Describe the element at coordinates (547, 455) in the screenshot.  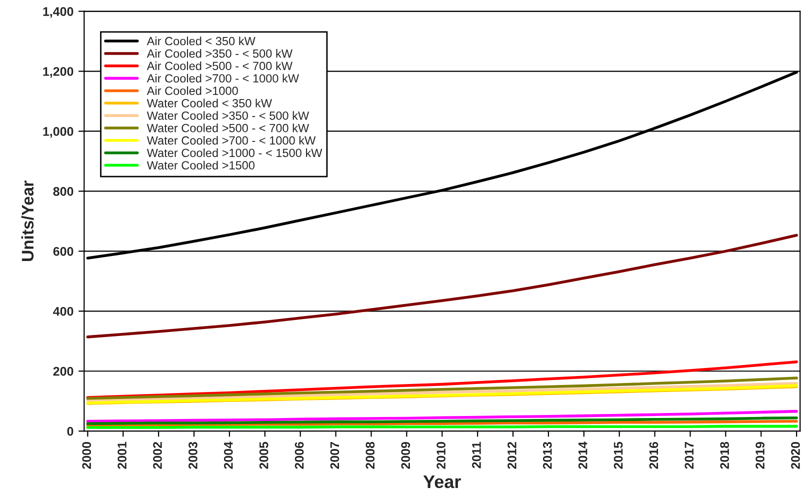
I see `x-tick-label: 2013` at that location.